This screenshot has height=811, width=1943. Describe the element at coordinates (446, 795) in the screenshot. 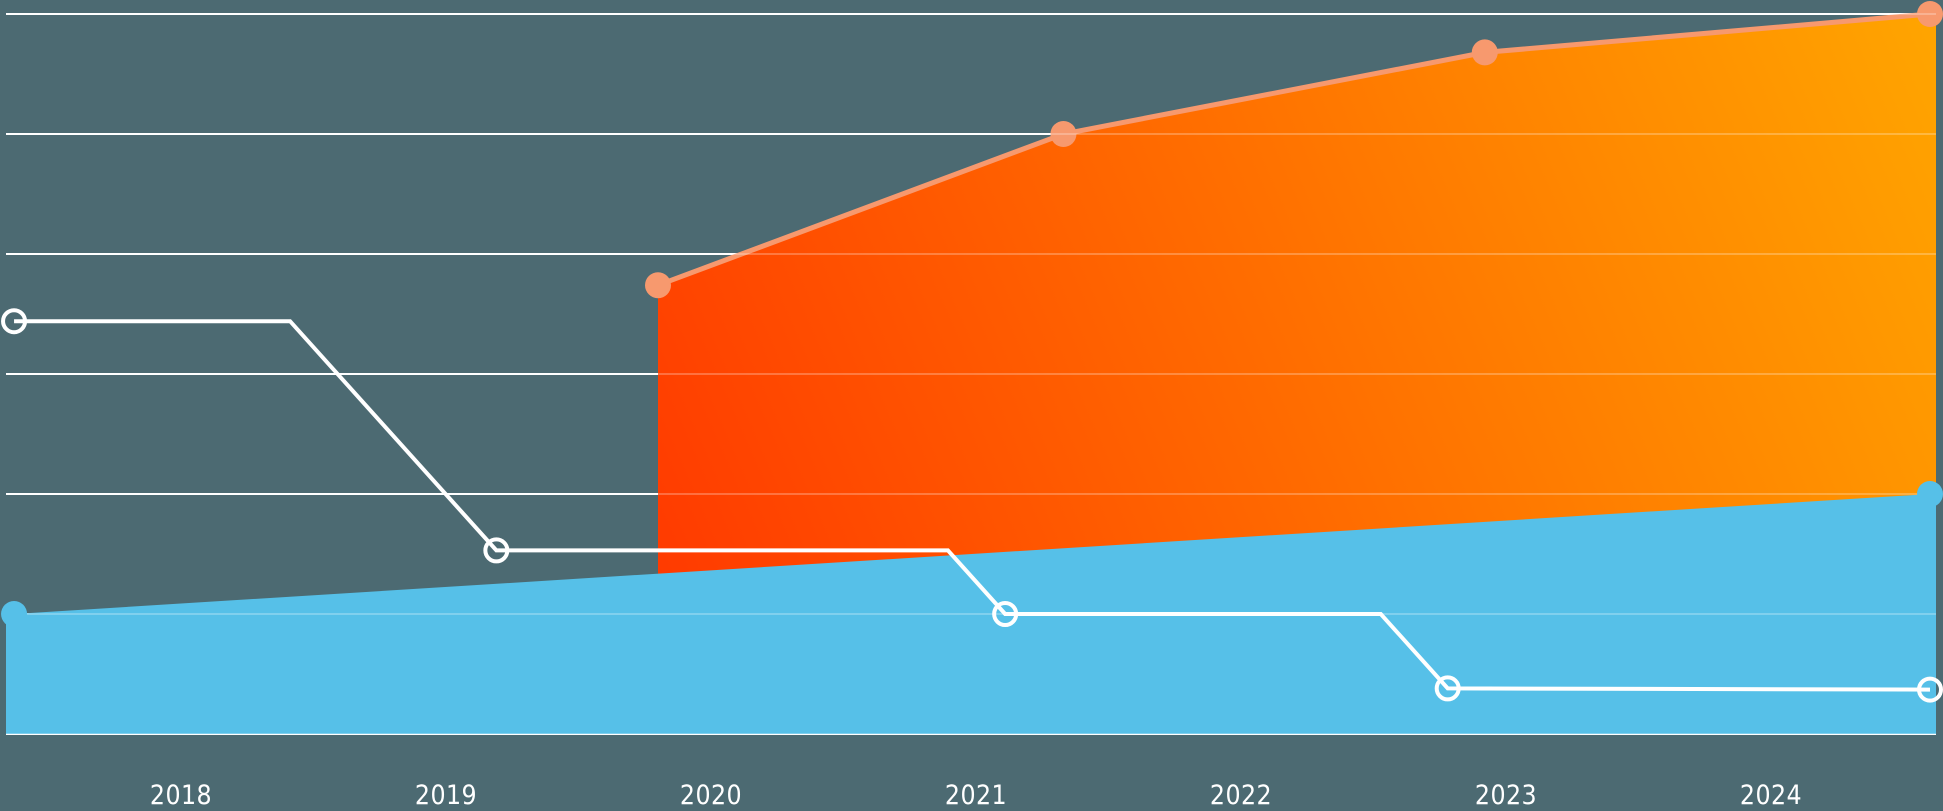

I see `x-tick-label: 2019` at that location.